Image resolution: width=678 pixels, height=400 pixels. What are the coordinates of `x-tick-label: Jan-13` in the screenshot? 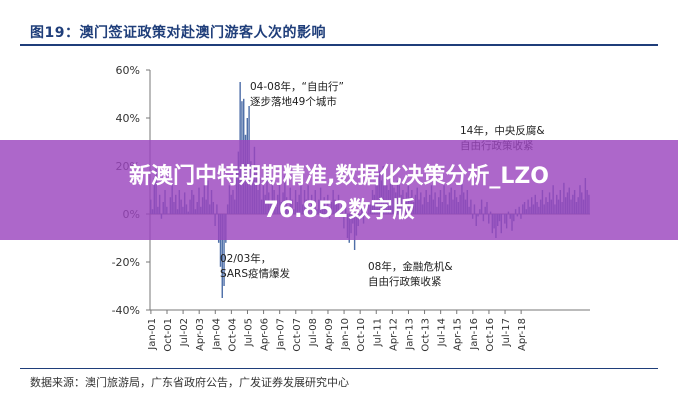 It's located at (409, 334).